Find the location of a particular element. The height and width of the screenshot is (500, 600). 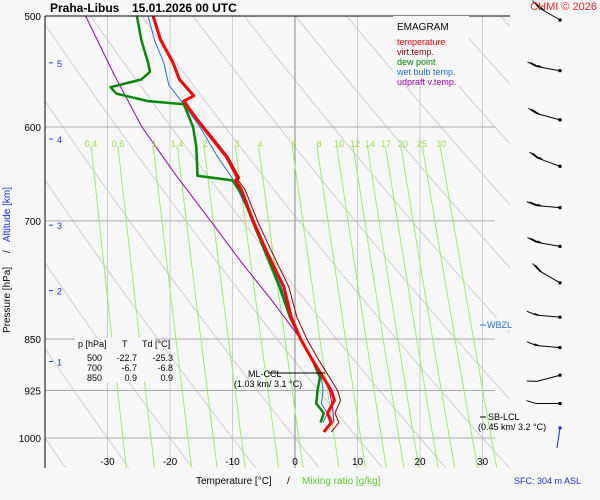

pressure-tick-label: 925 is located at coordinates (32, 392).